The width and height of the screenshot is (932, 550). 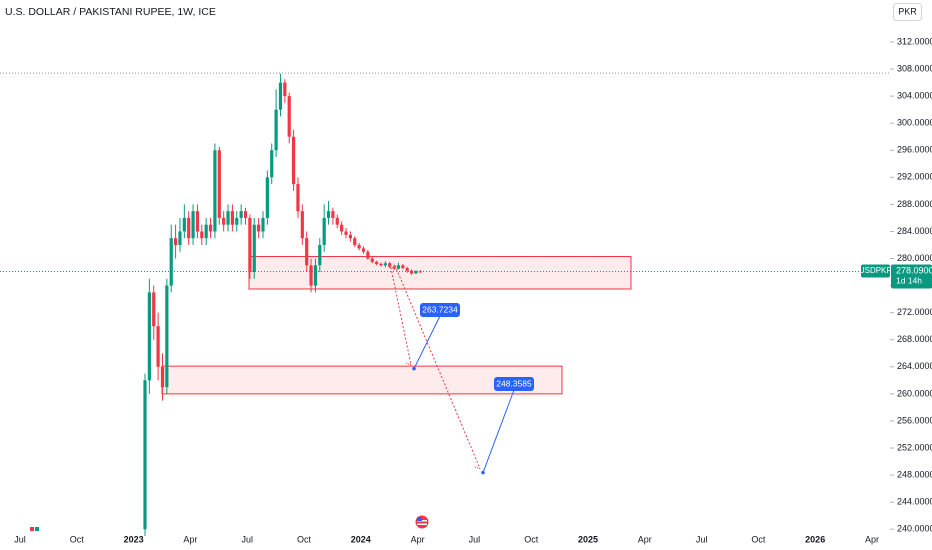 What do you see at coordinates (914, 68) in the screenshot?
I see `y-tick-label: 308.0000` at bounding box center [914, 68].